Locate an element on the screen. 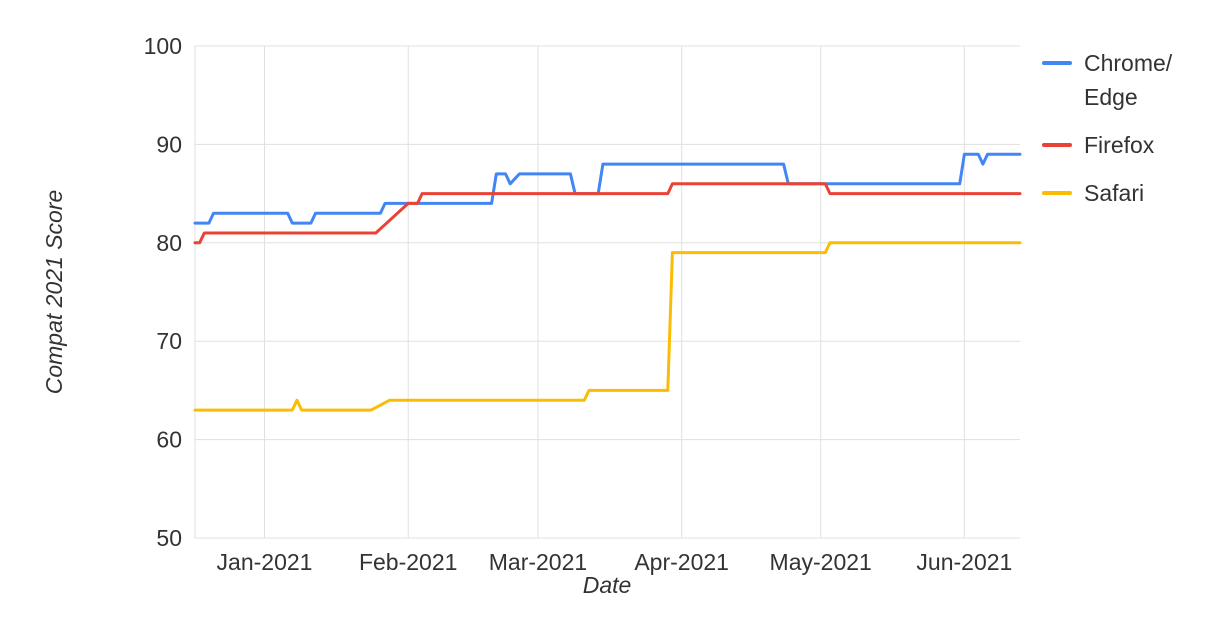 This screenshot has height=628, width=1212. legend-label: Safari is located at coordinates (1114, 193).